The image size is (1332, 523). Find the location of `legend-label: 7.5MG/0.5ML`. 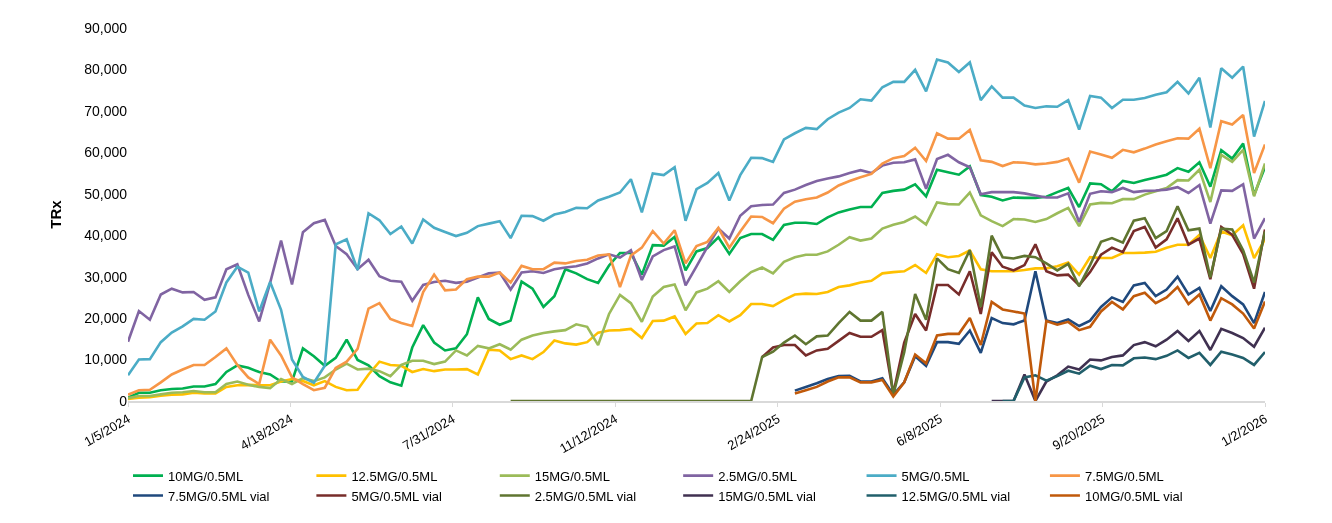

legend-label: 7.5MG/0.5ML is located at coordinates (1124, 476).